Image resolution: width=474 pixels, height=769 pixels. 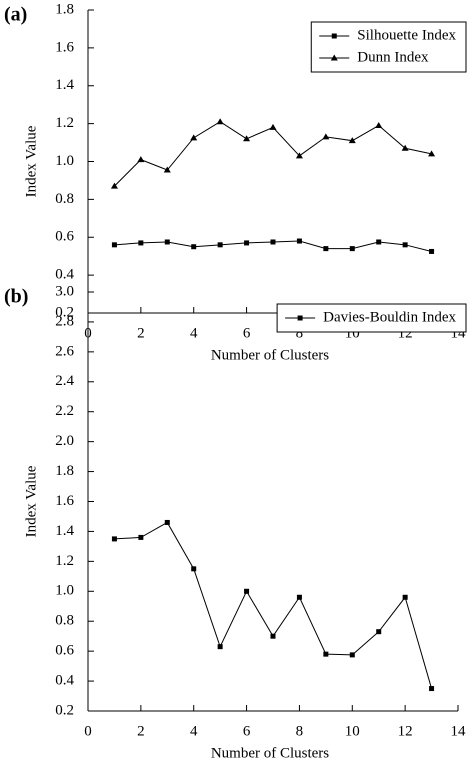 What do you see at coordinates (405, 731) in the screenshot?
I see `x-tick-label: 12` at bounding box center [405, 731].